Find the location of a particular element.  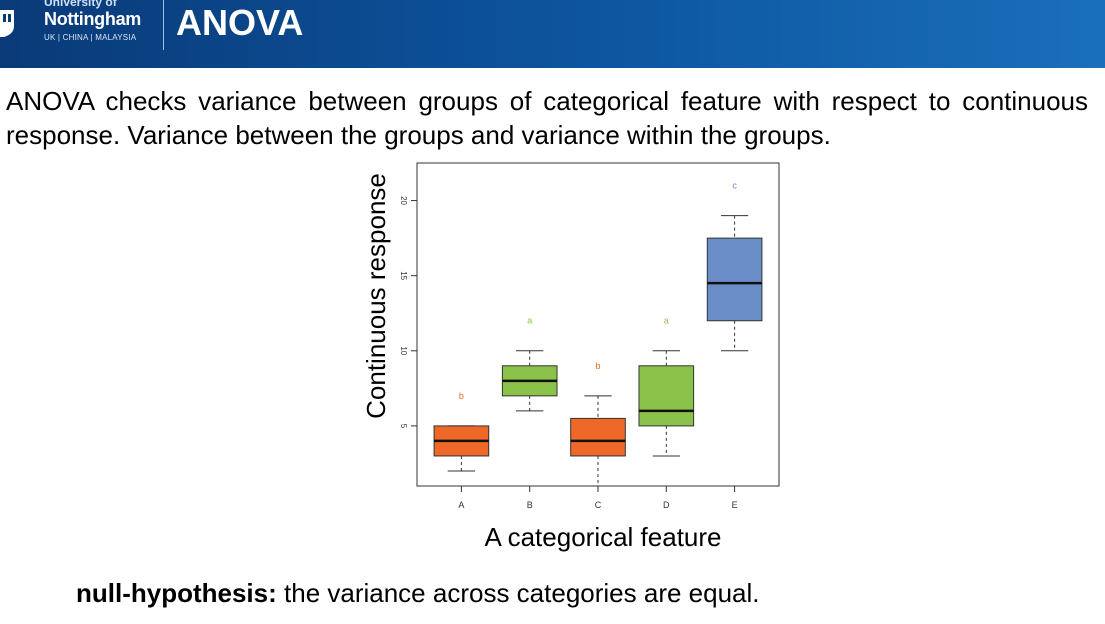

y-tick-label: 15 is located at coordinates (403, 275).